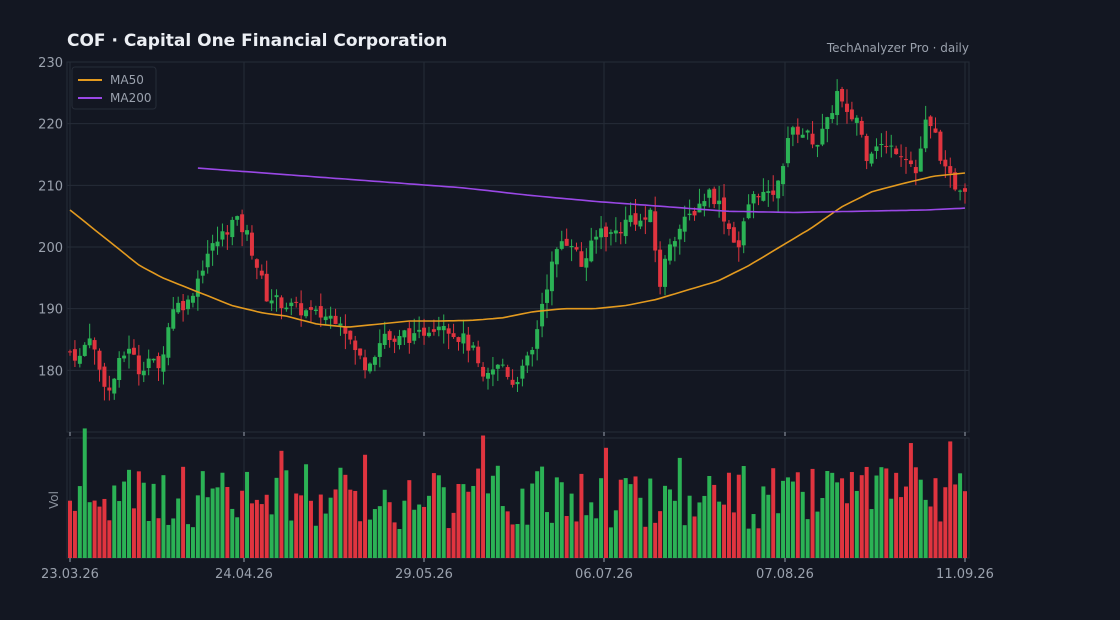  What do you see at coordinates (604, 574) in the screenshot?
I see `x-tick-label: 06.07.26` at bounding box center [604, 574].